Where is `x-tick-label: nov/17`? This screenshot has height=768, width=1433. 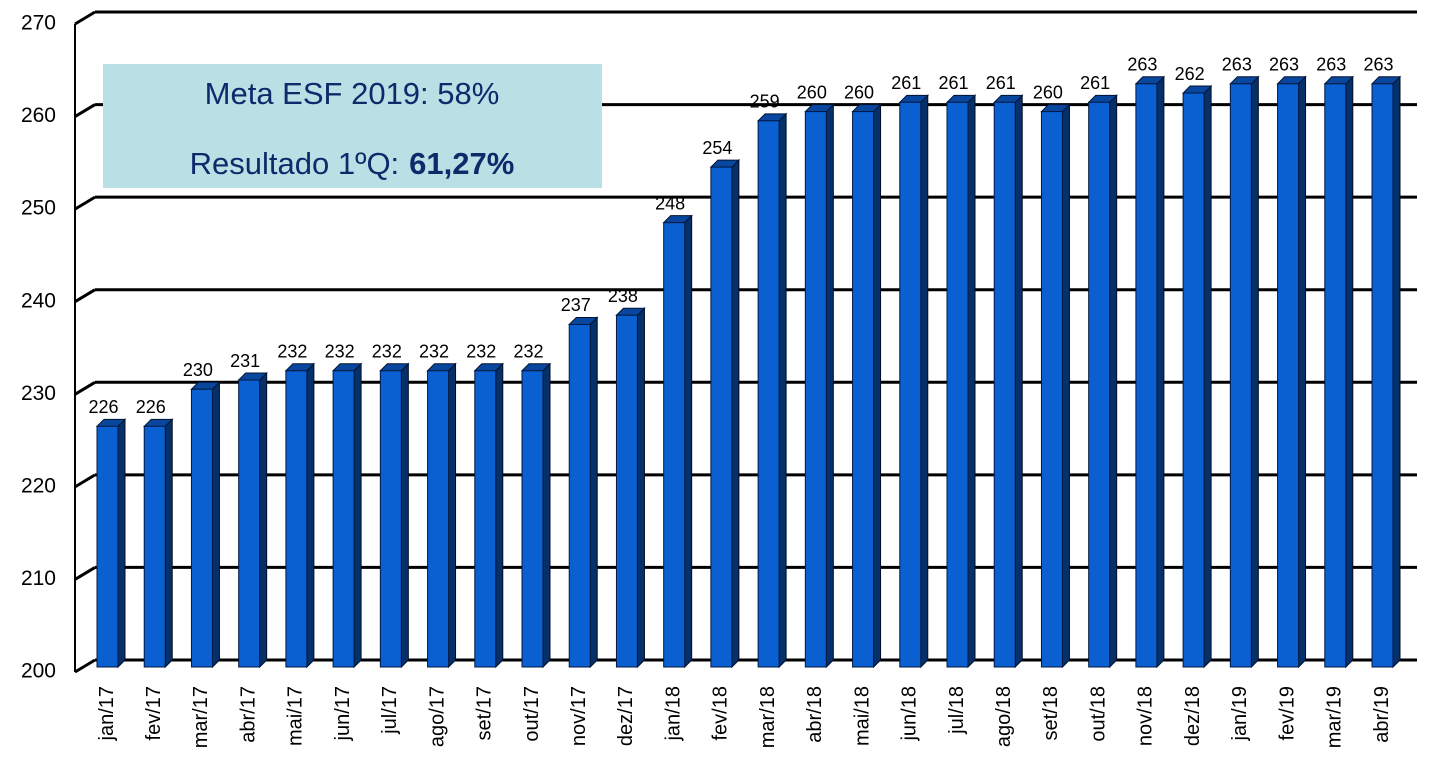 x-tick-label: nov/17 is located at coordinates (579, 716).